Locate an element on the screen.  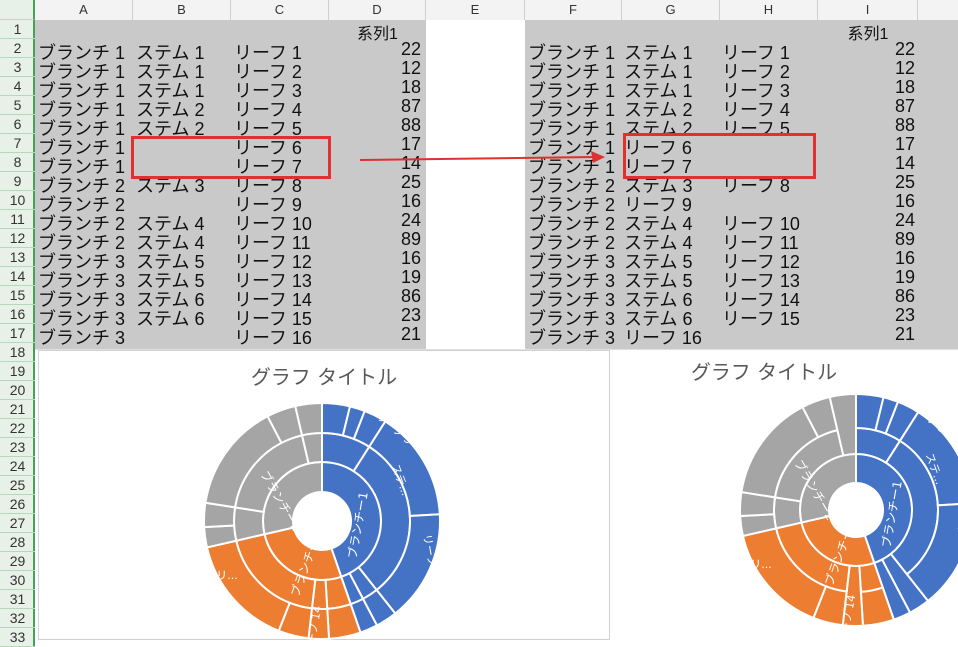
left_table-cell: 24 is located at coordinates (410, 220).